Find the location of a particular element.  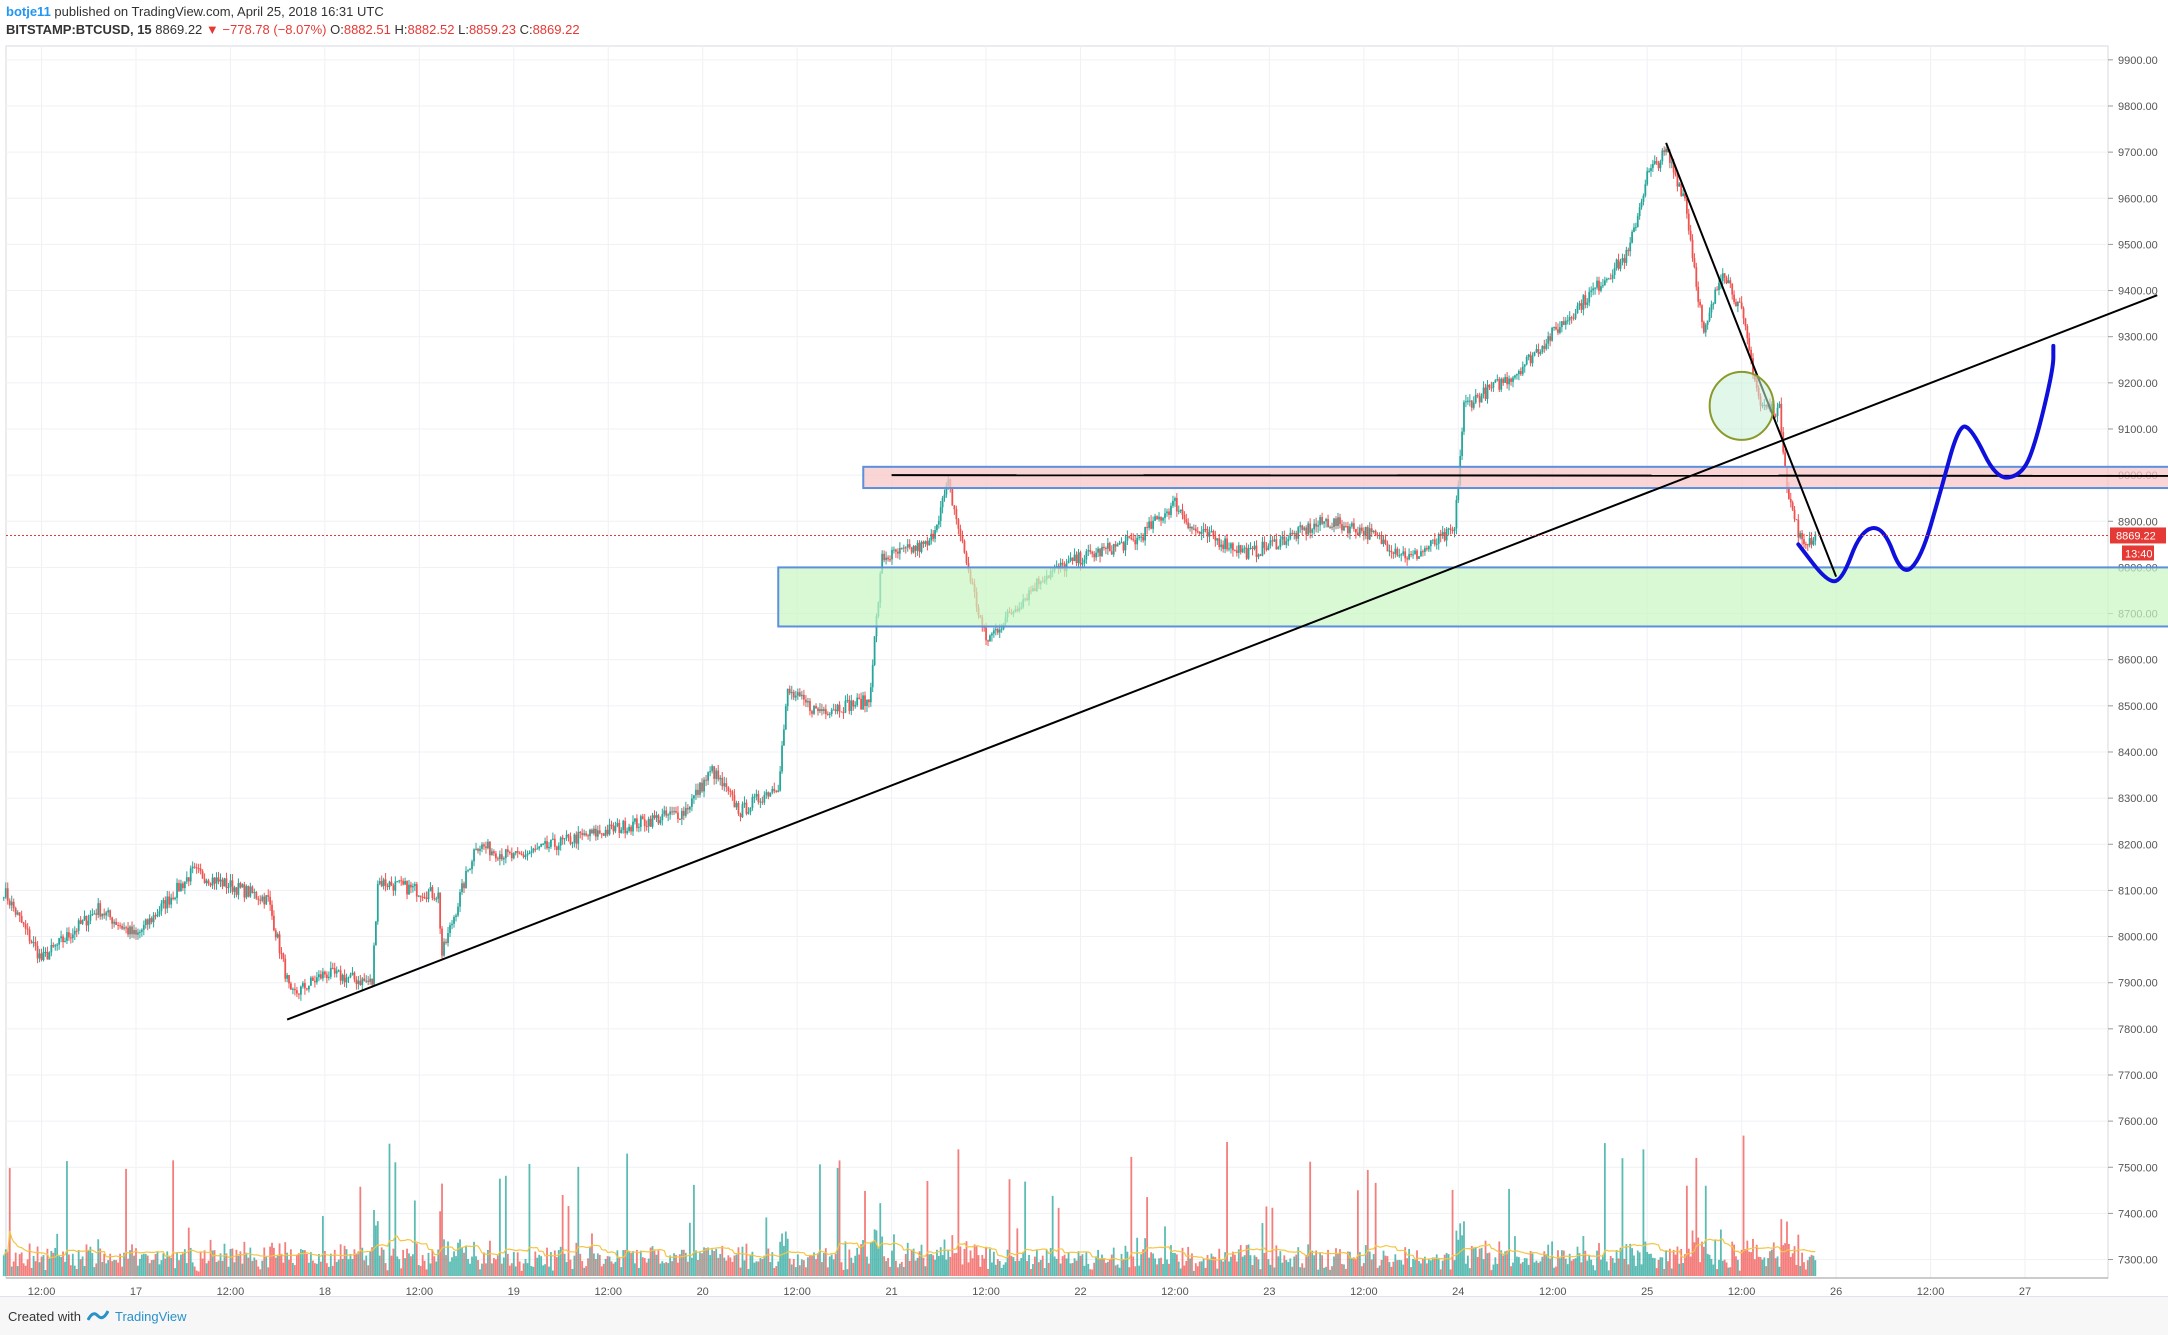

breakdown-circle is located at coordinates (1741, 405).